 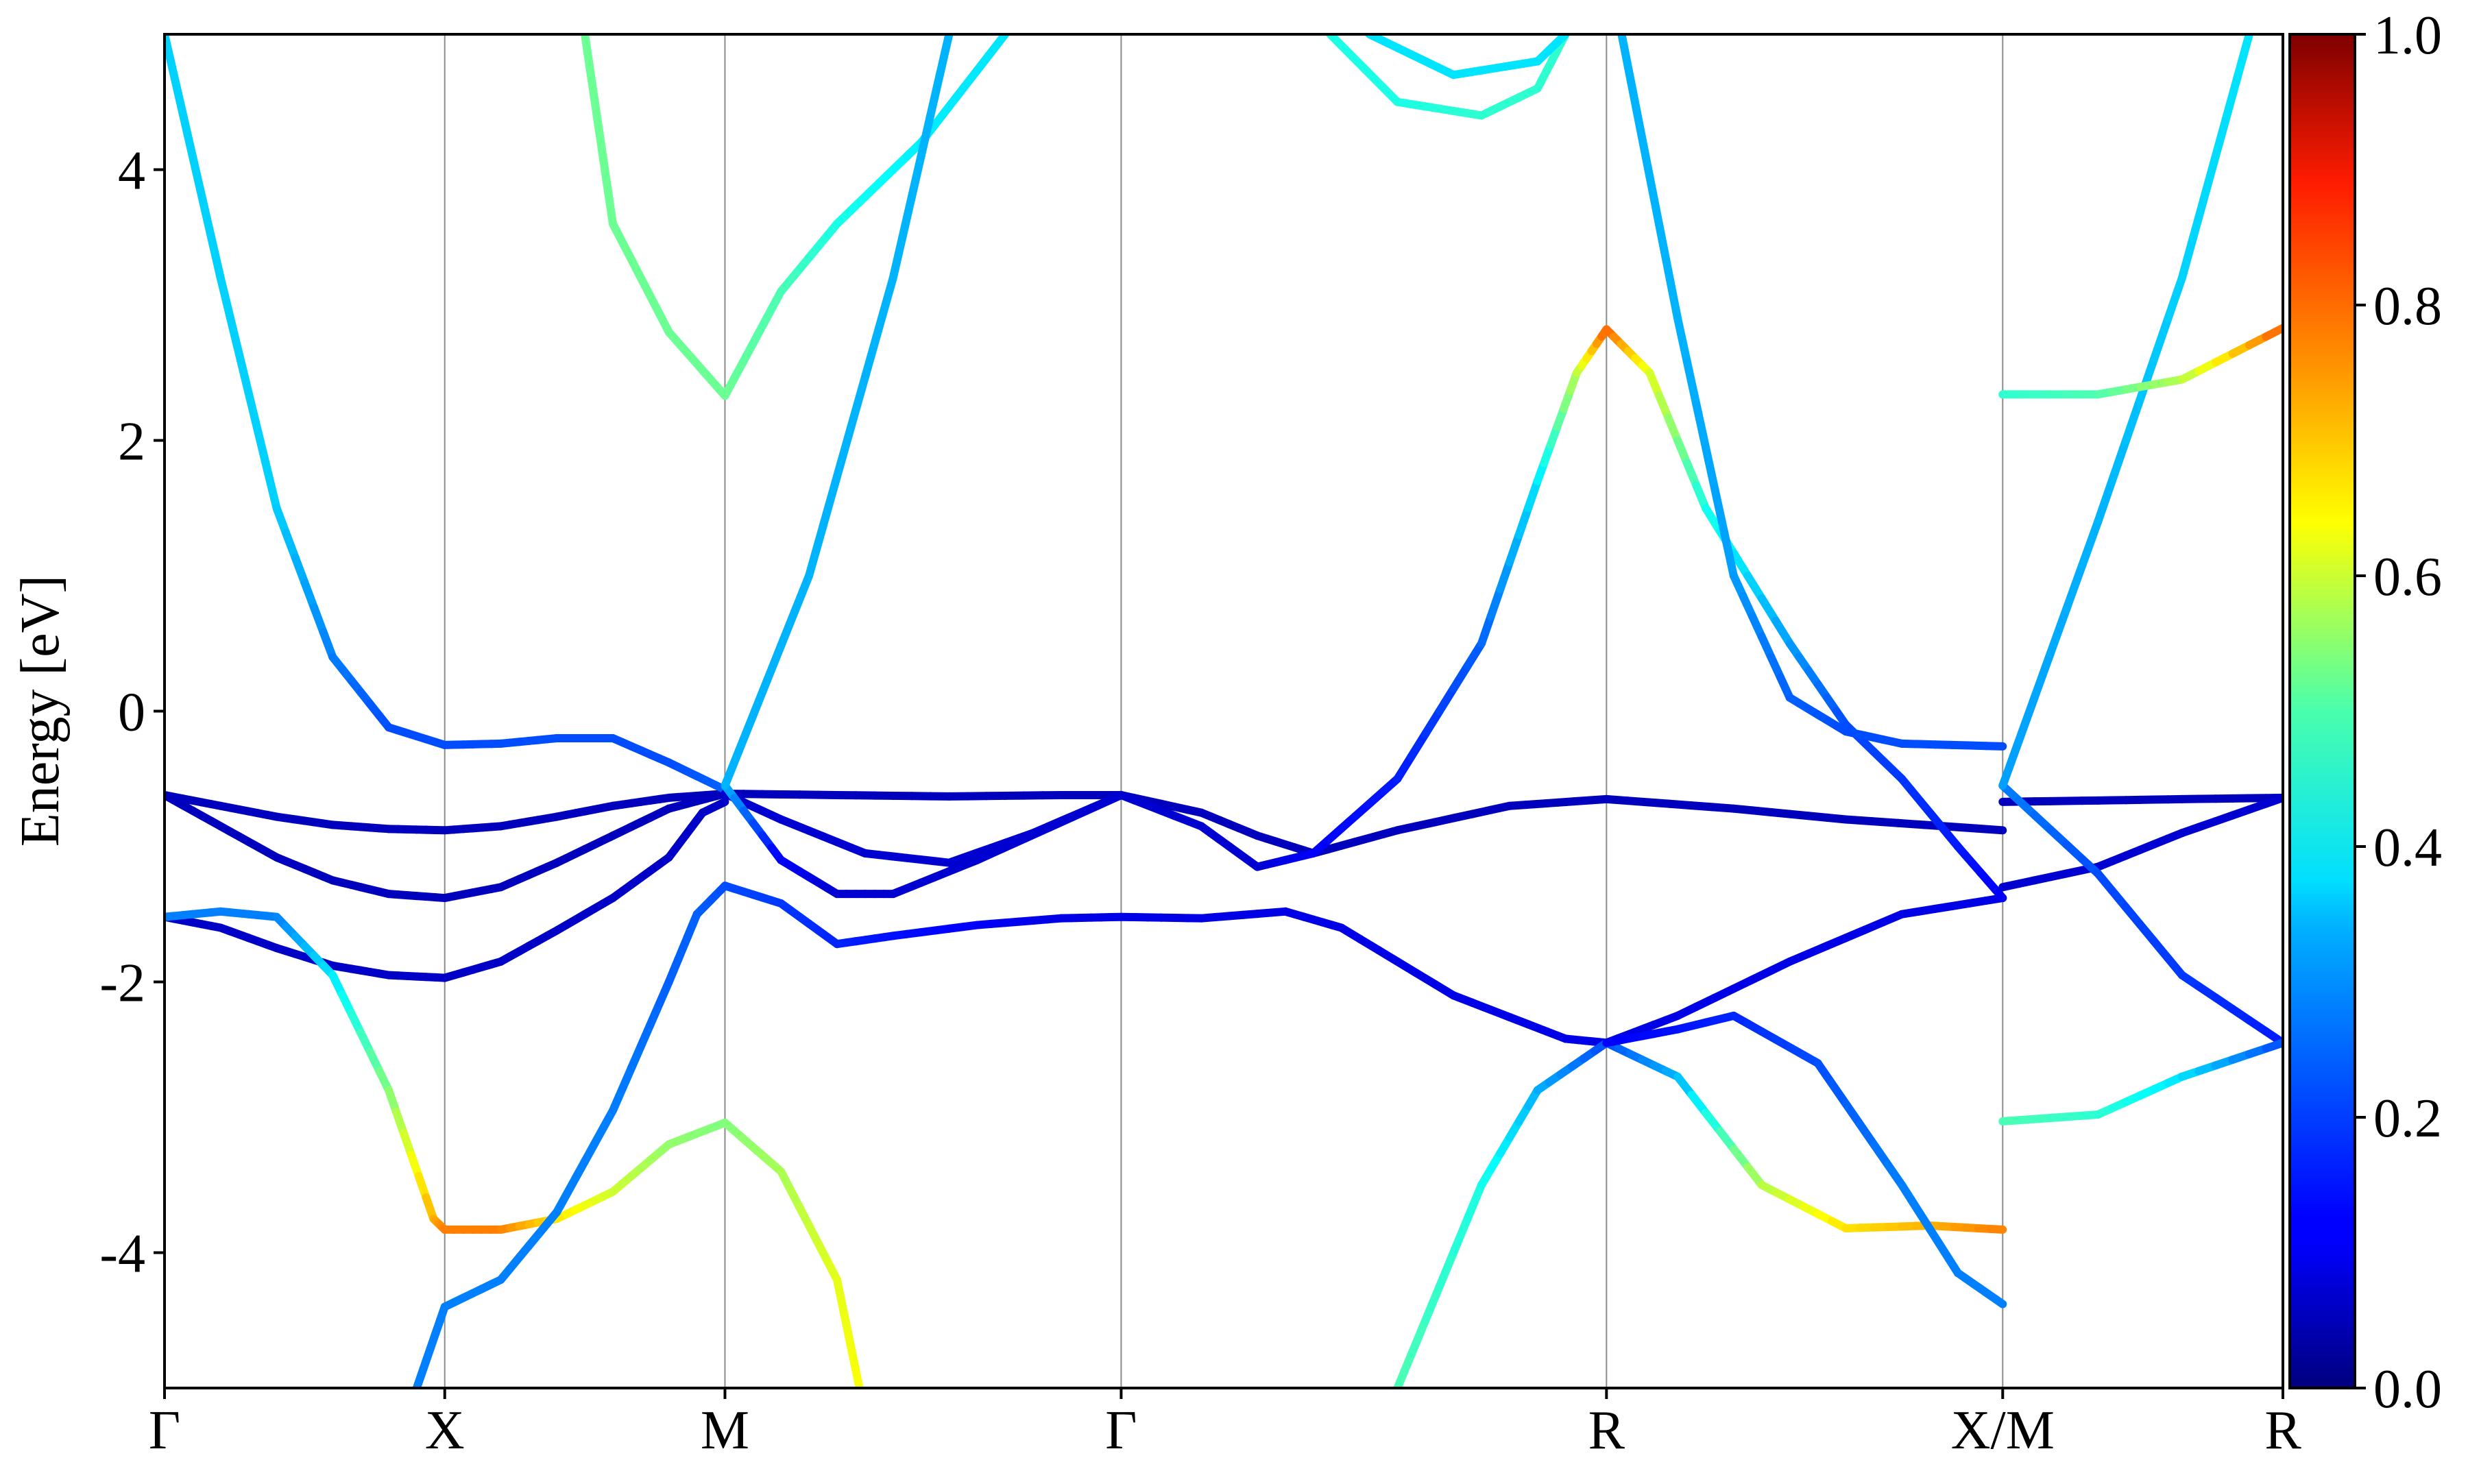 I want to click on colorbar-tick-label: 0.8, so click(x=2408, y=306).